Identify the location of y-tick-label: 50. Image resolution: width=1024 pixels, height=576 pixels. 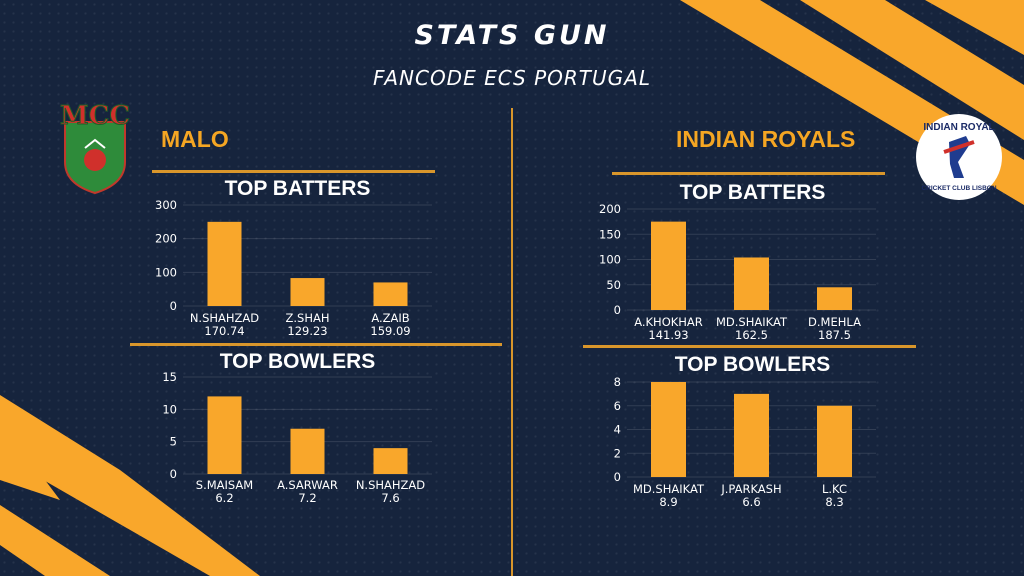
(613, 285).